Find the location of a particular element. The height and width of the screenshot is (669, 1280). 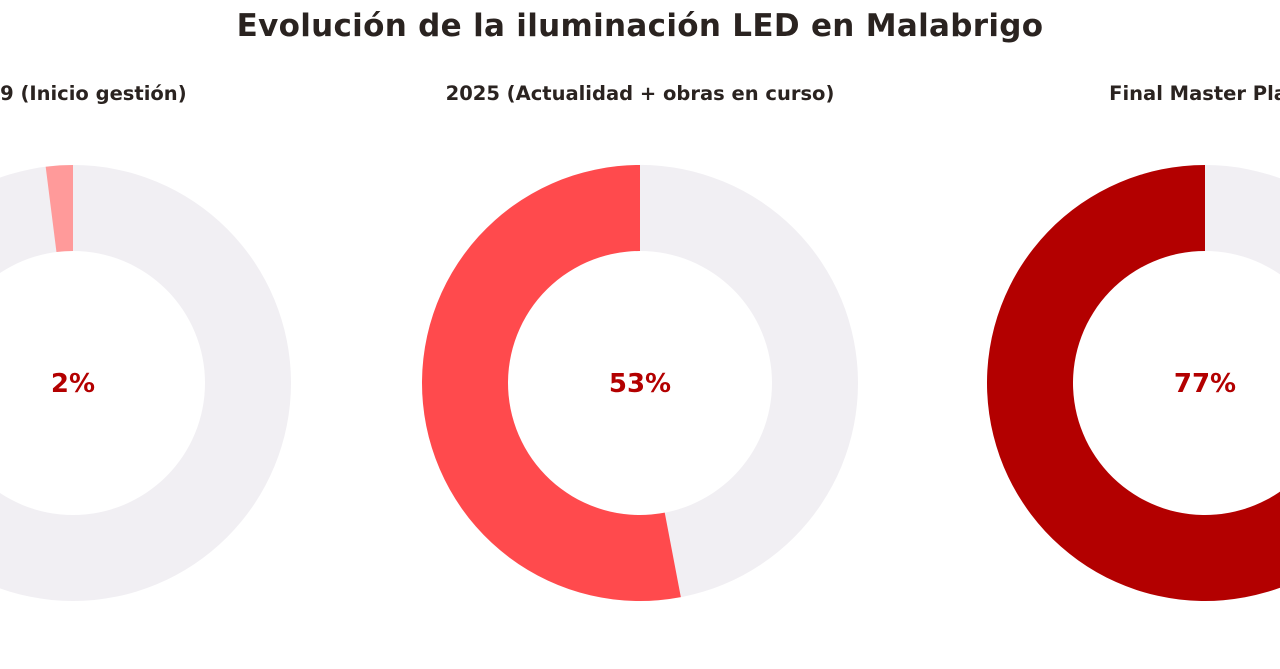

center-percentage-label: 53% is located at coordinates (640, 384).